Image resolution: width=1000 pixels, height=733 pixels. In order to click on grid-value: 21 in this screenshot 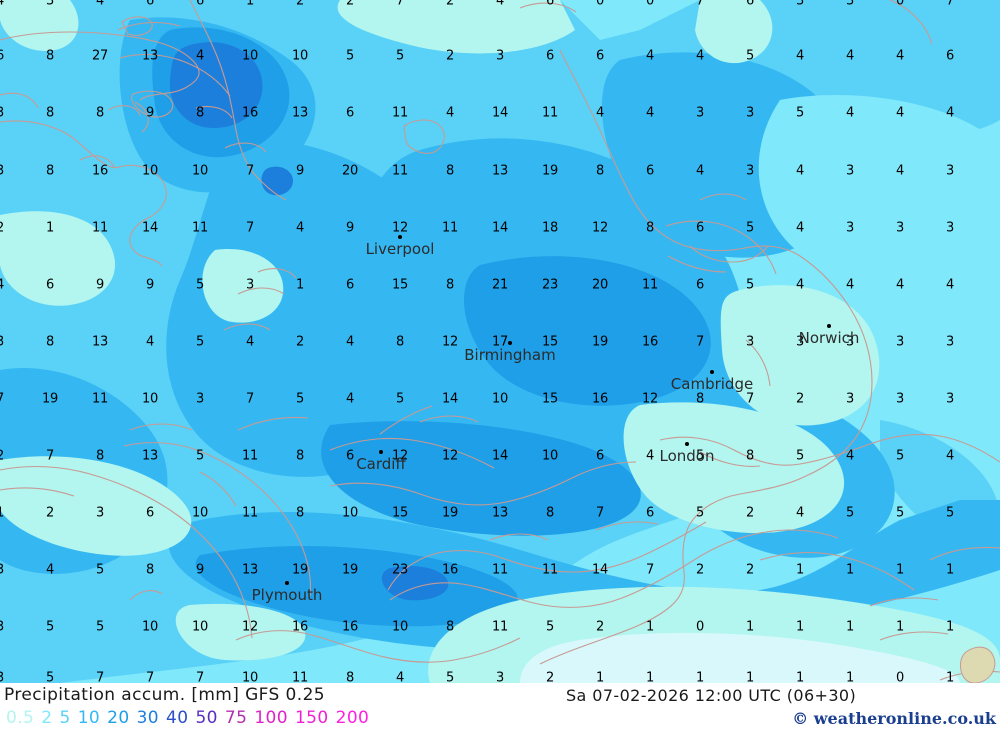, I will do `click(500, 285)`.